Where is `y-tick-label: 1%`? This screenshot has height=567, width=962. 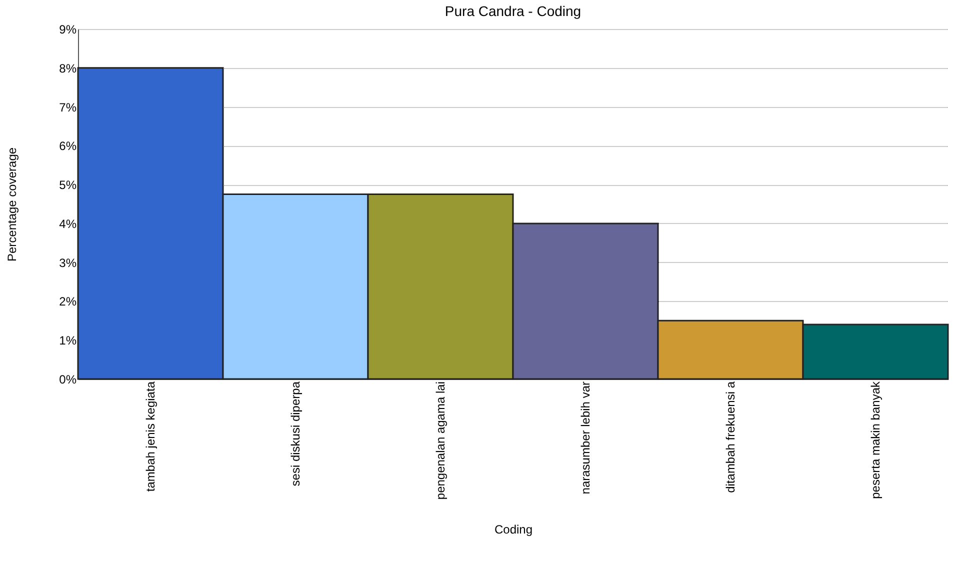
y-tick-label: 1% is located at coordinates (68, 341).